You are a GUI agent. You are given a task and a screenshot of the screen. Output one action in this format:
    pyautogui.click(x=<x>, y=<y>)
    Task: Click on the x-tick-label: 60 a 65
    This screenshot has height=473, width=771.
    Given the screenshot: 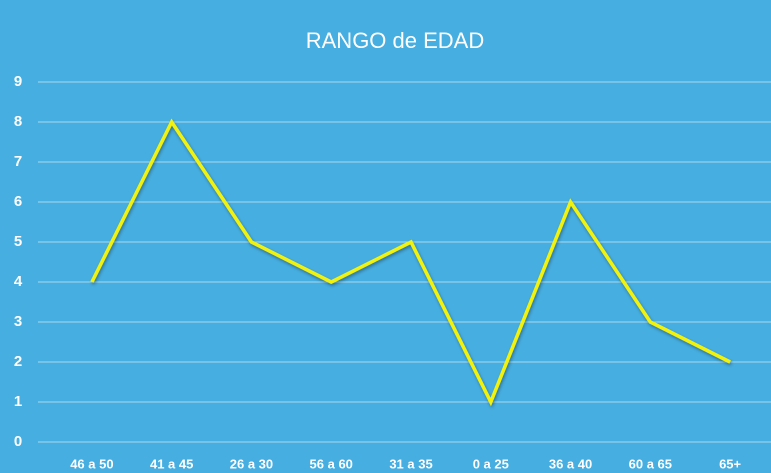 What is the action you would take?
    pyautogui.click(x=650, y=463)
    